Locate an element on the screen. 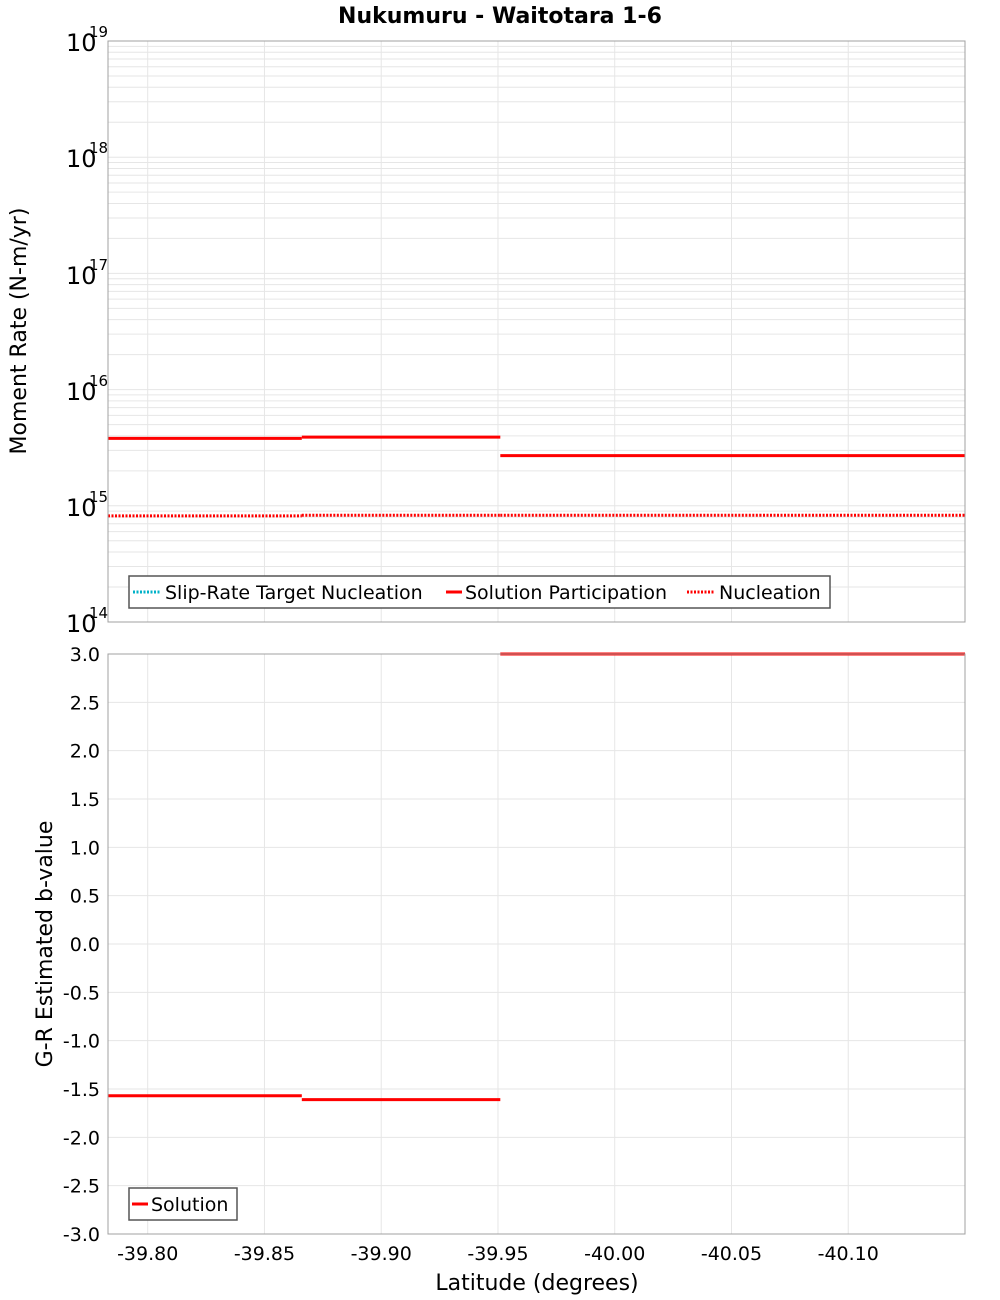 The image size is (1000, 1300). x-tick-label: -39.95 is located at coordinates (497, 1254).